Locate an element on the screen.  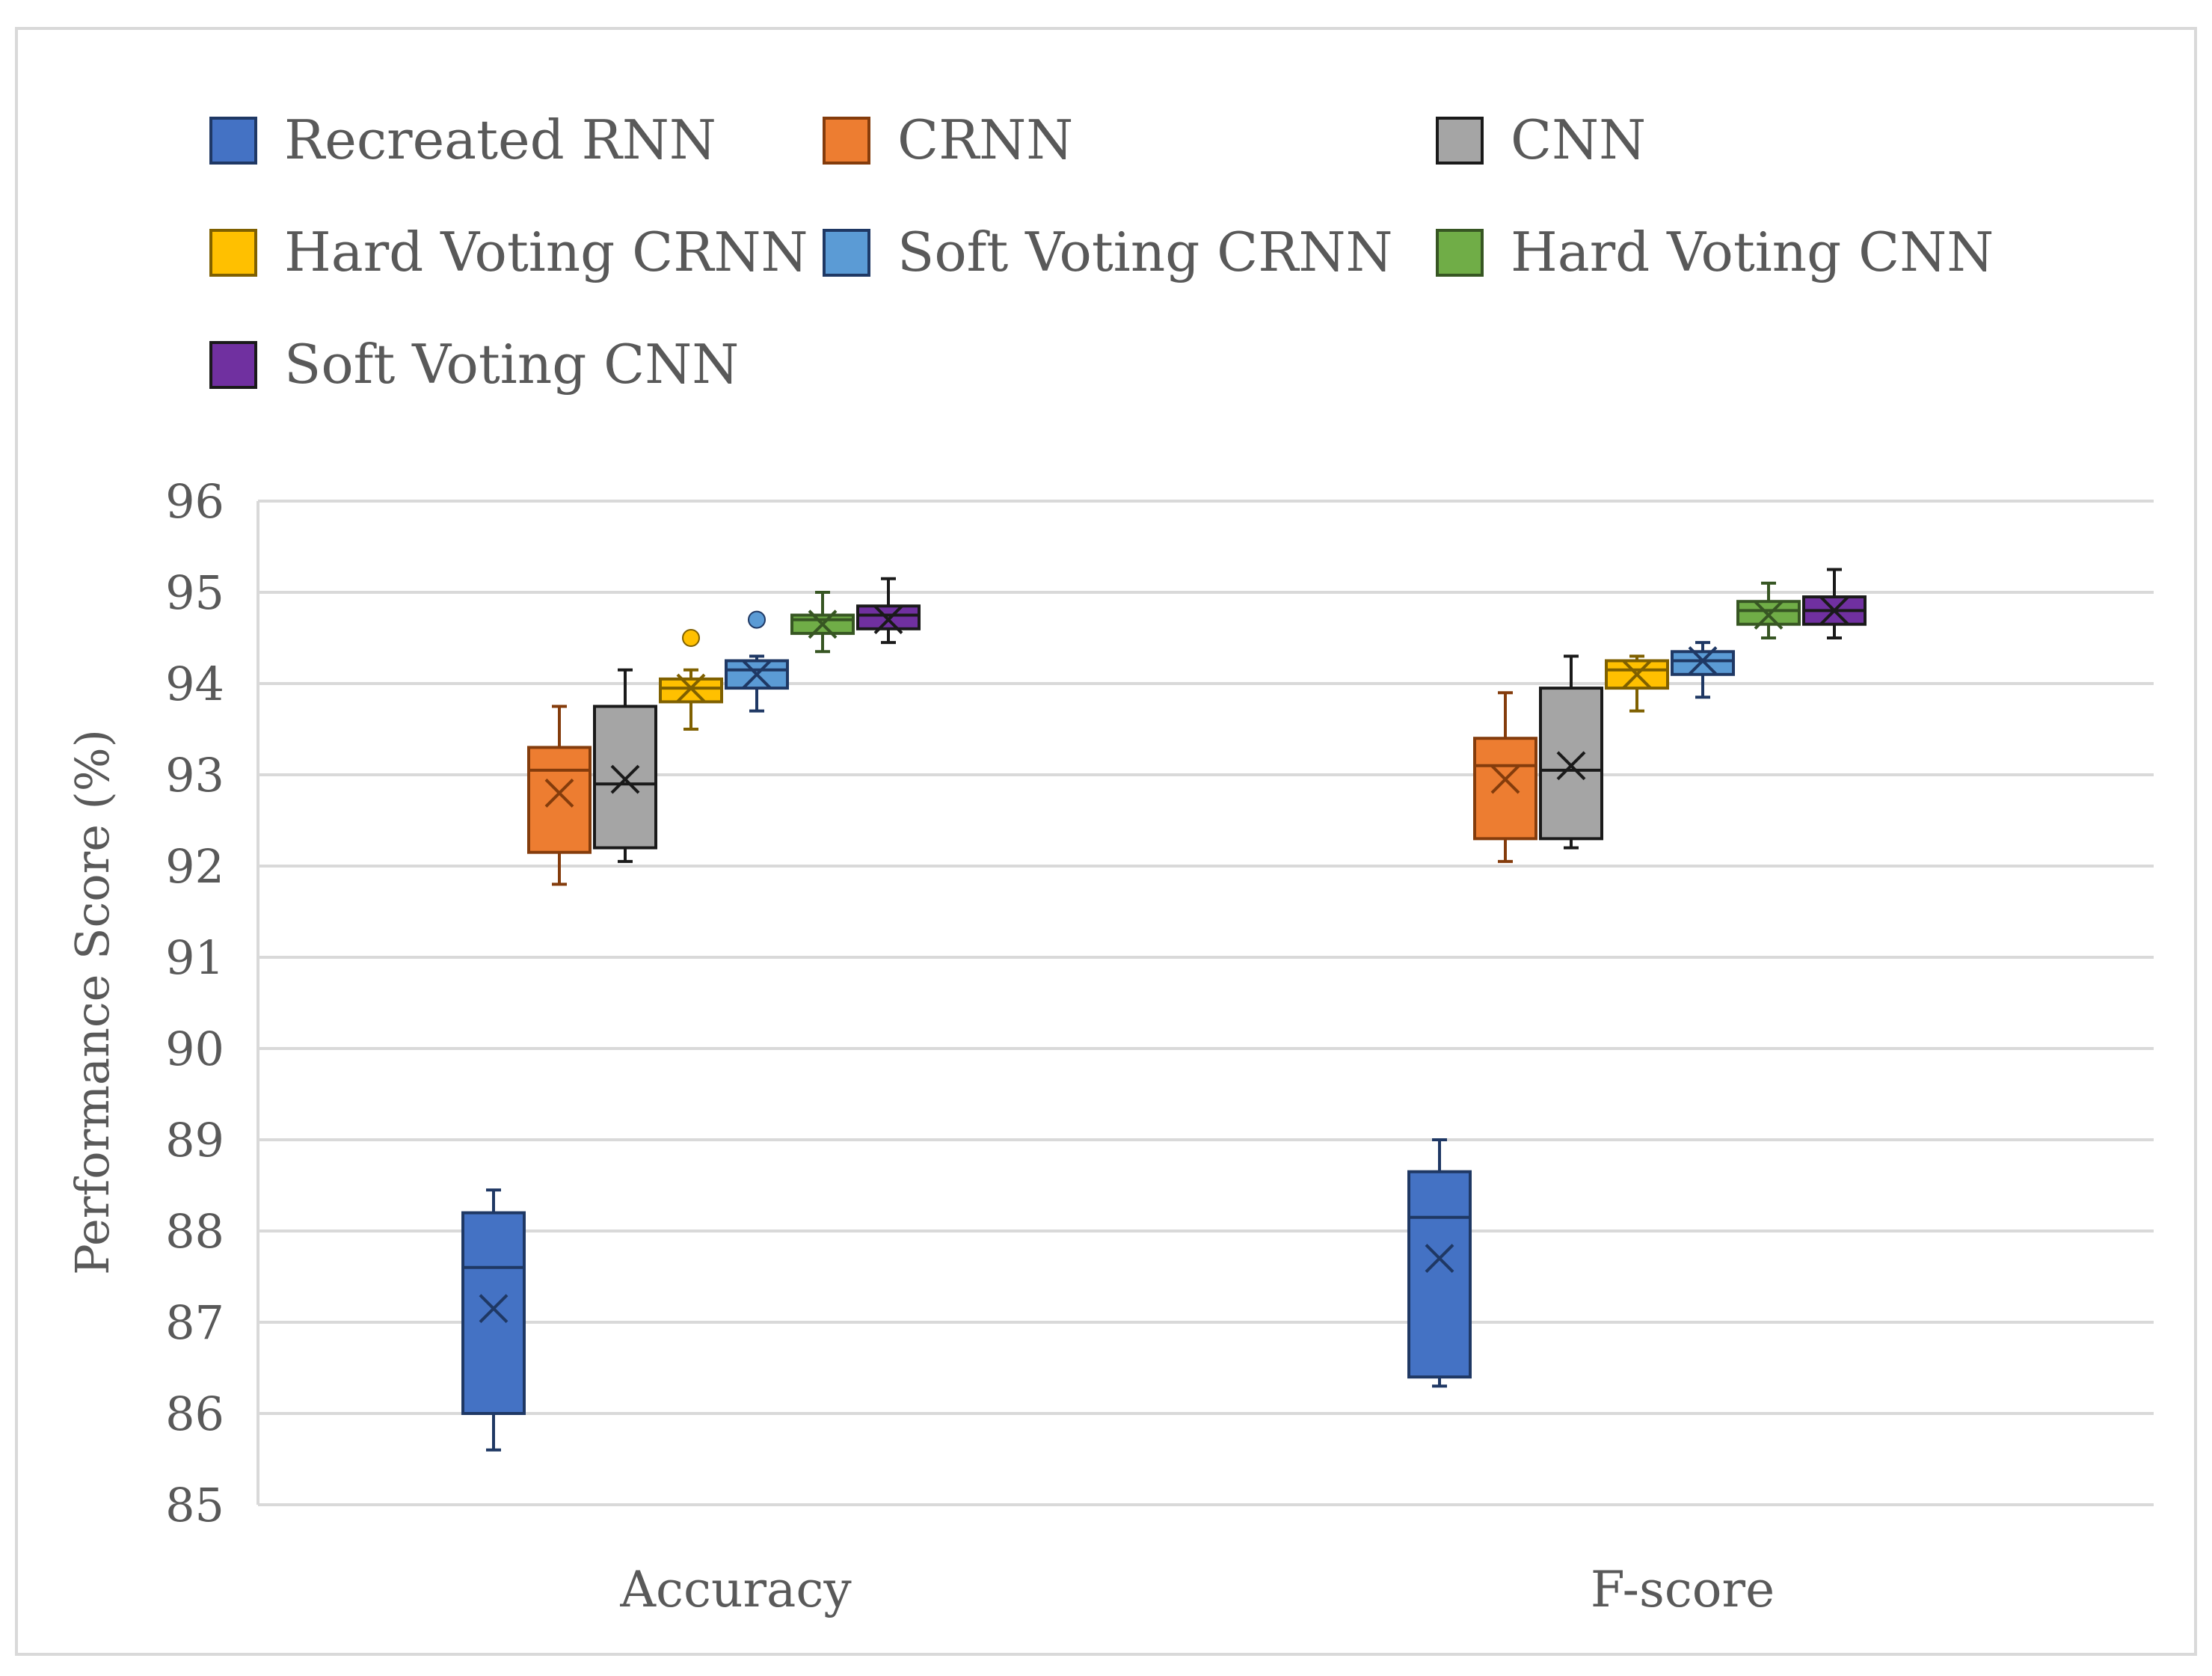
box-hard-voting-cnn-accuracy is located at coordinates (822, 622).